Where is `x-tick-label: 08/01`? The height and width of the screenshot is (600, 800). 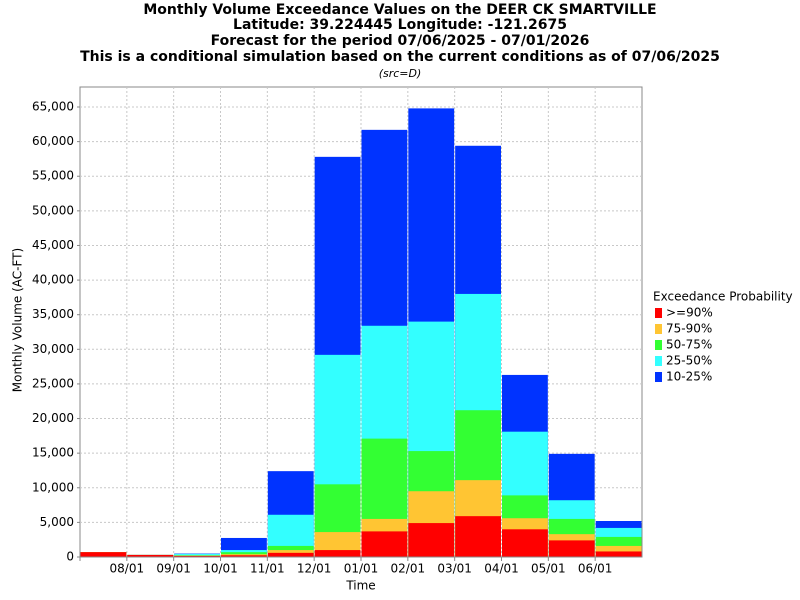
x-tick-label: 08/01 is located at coordinates (127, 569).